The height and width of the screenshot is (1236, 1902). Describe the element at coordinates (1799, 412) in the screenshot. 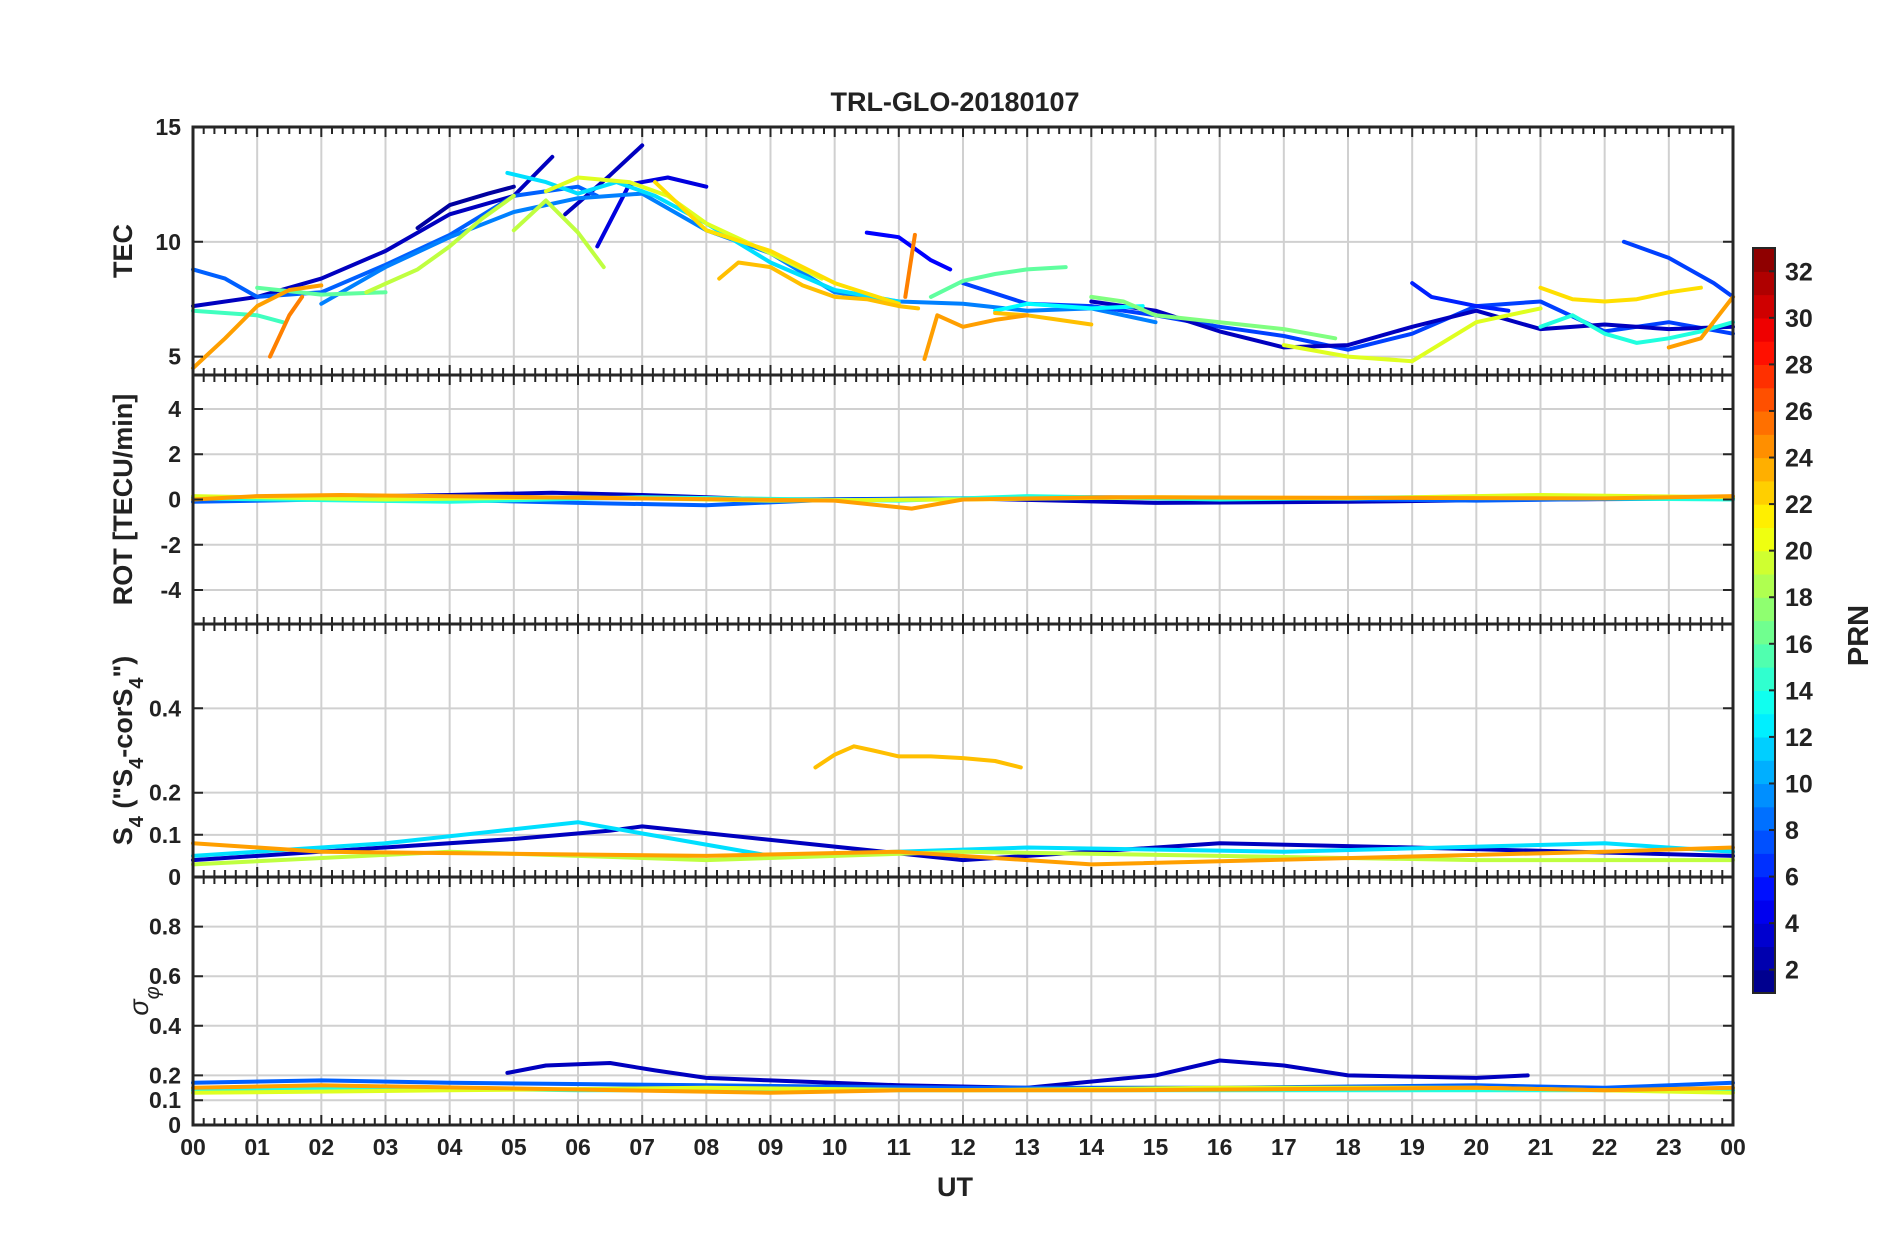

I see `colorbar-tick-label: 26` at that location.